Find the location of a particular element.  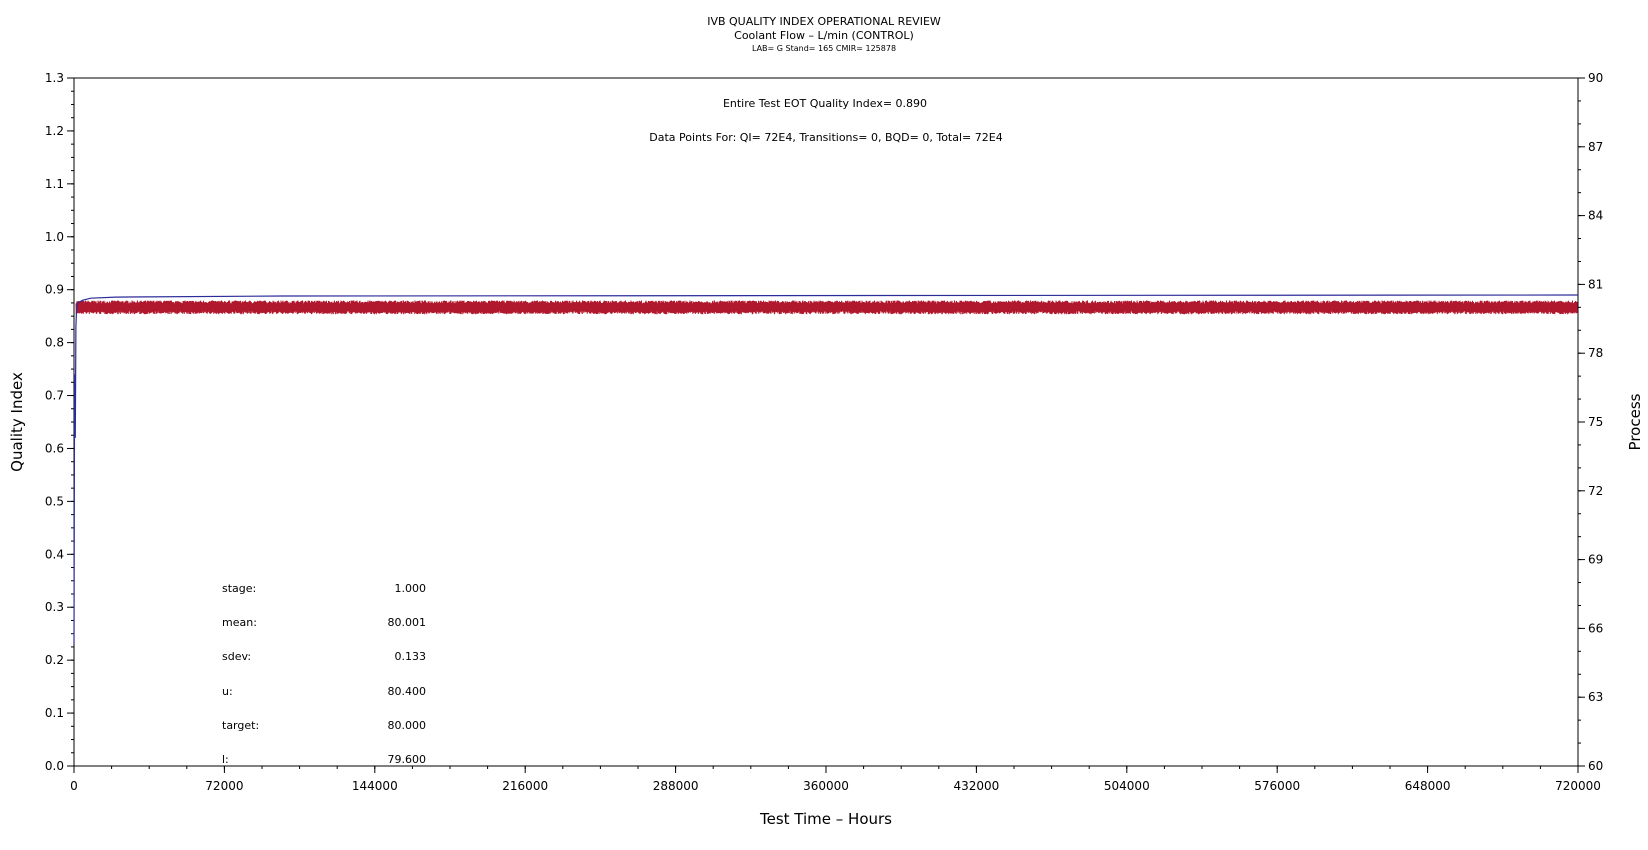

x-tick-label: 288000 is located at coordinates (676, 786).